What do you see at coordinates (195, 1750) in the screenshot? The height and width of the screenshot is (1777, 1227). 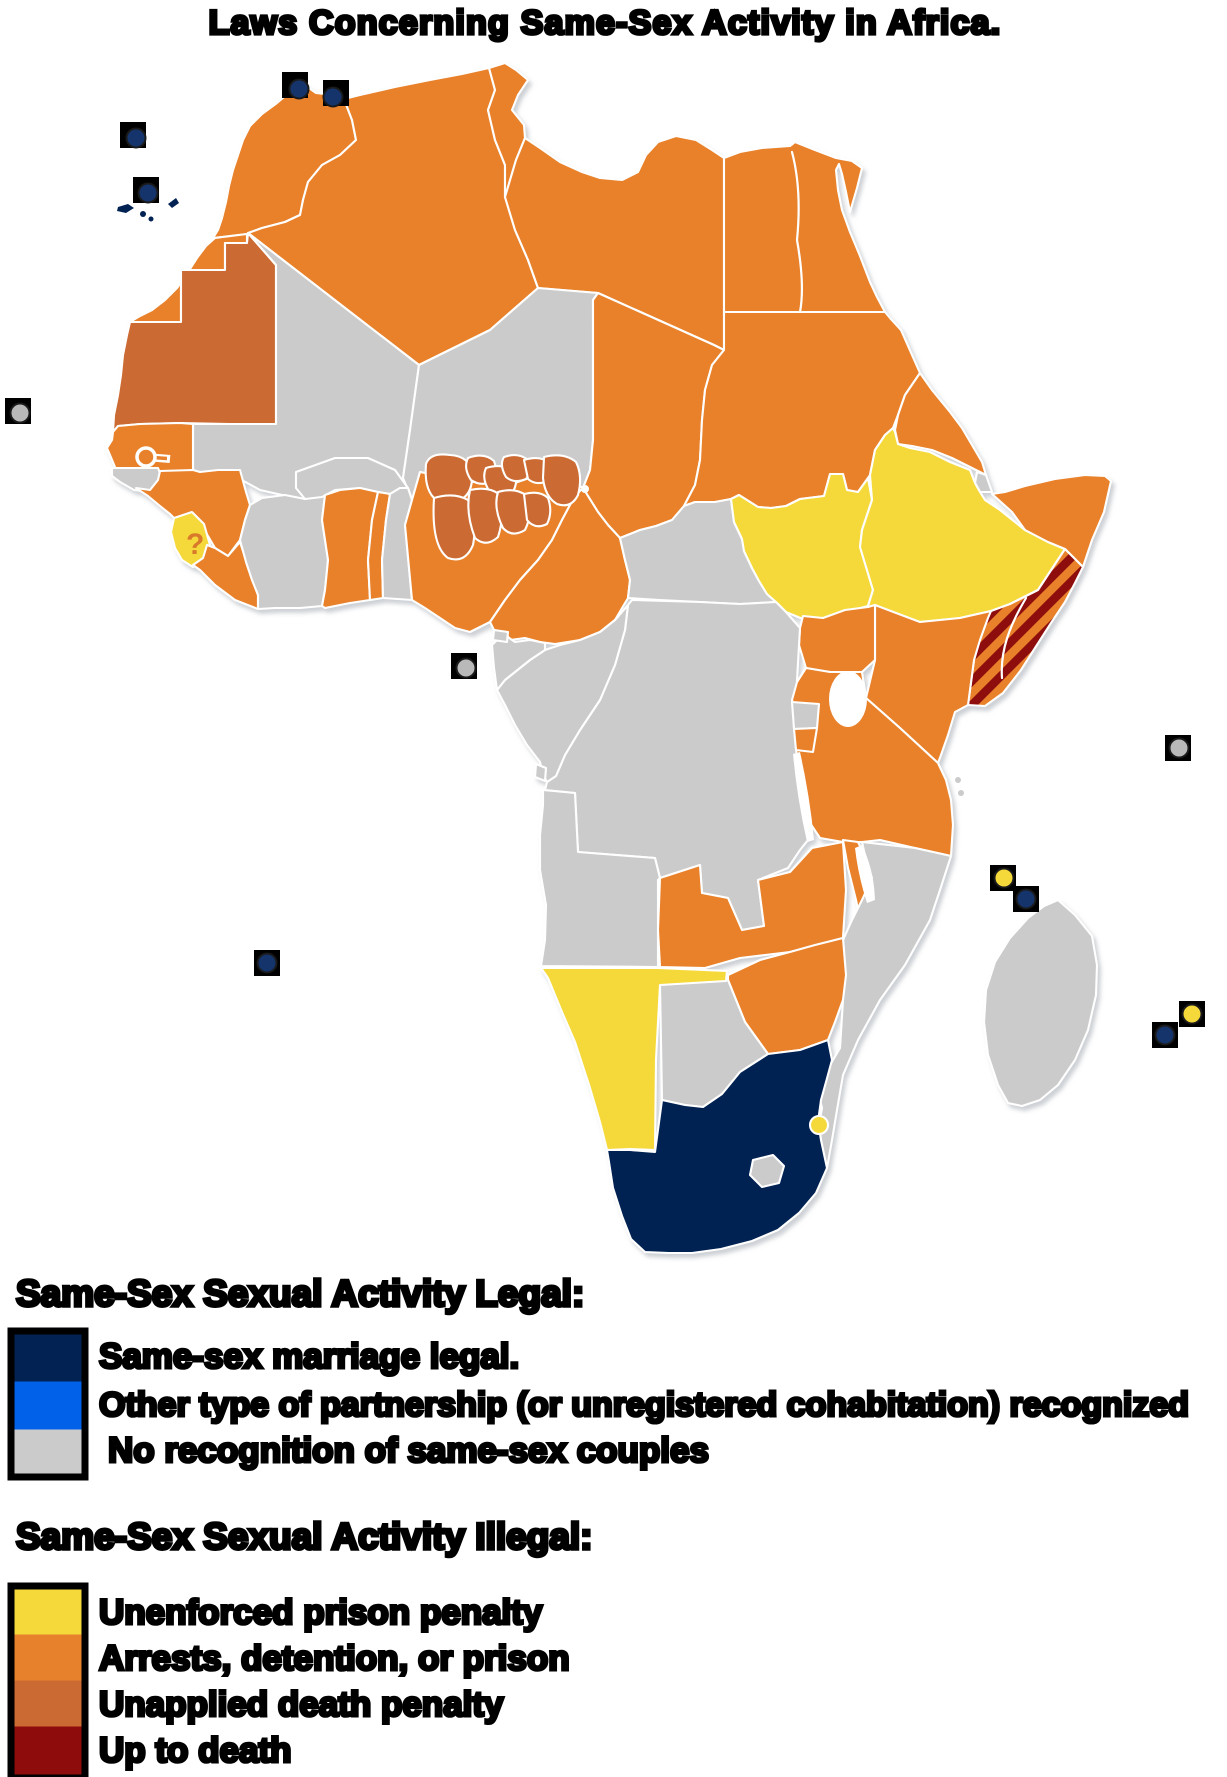 I see `svg-text: Up to death` at bounding box center [195, 1750].